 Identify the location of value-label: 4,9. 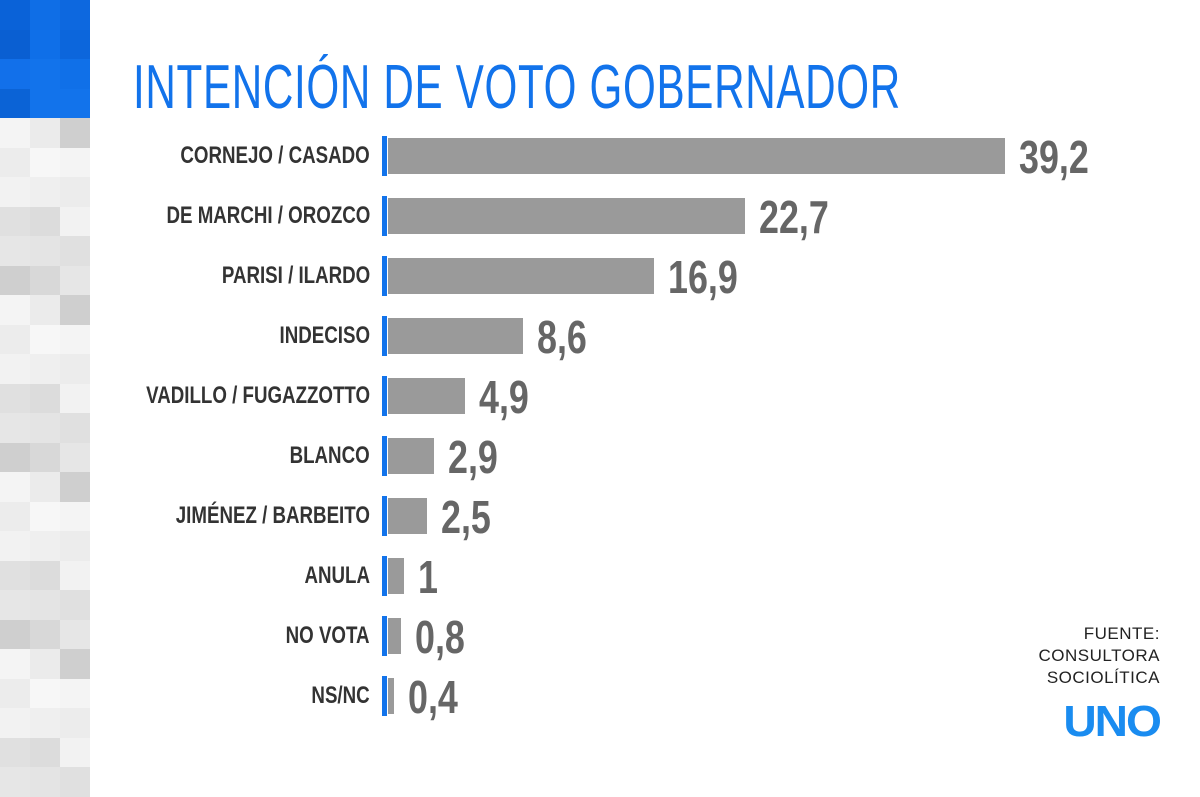
(504, 397).